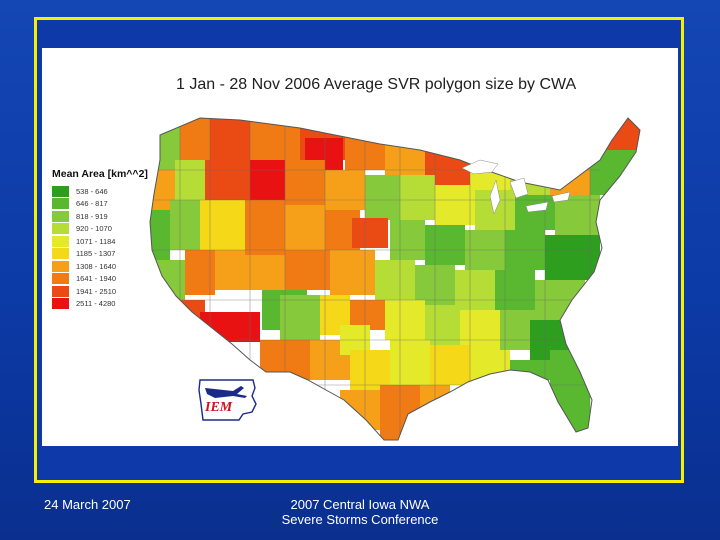  I want to click on iem-logo-text: IEM, so click(219, 407).